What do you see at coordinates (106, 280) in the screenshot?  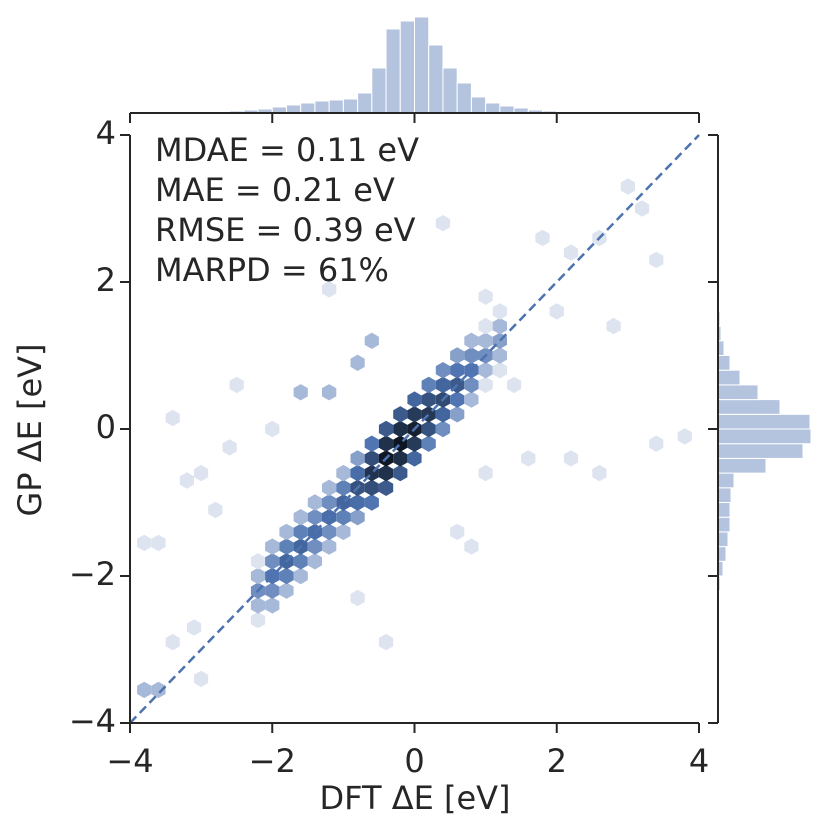 I see `y-tick-label: 2` at bounding box center [106, 280].